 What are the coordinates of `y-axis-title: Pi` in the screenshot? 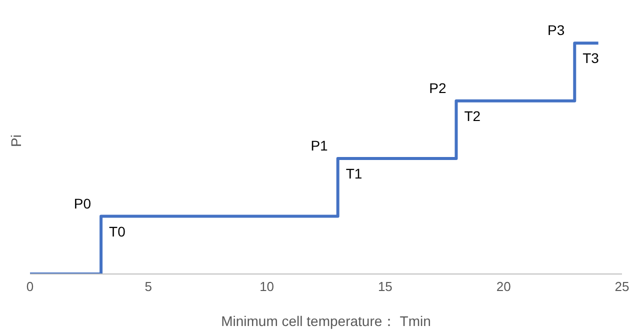 It's located at (16, 140).